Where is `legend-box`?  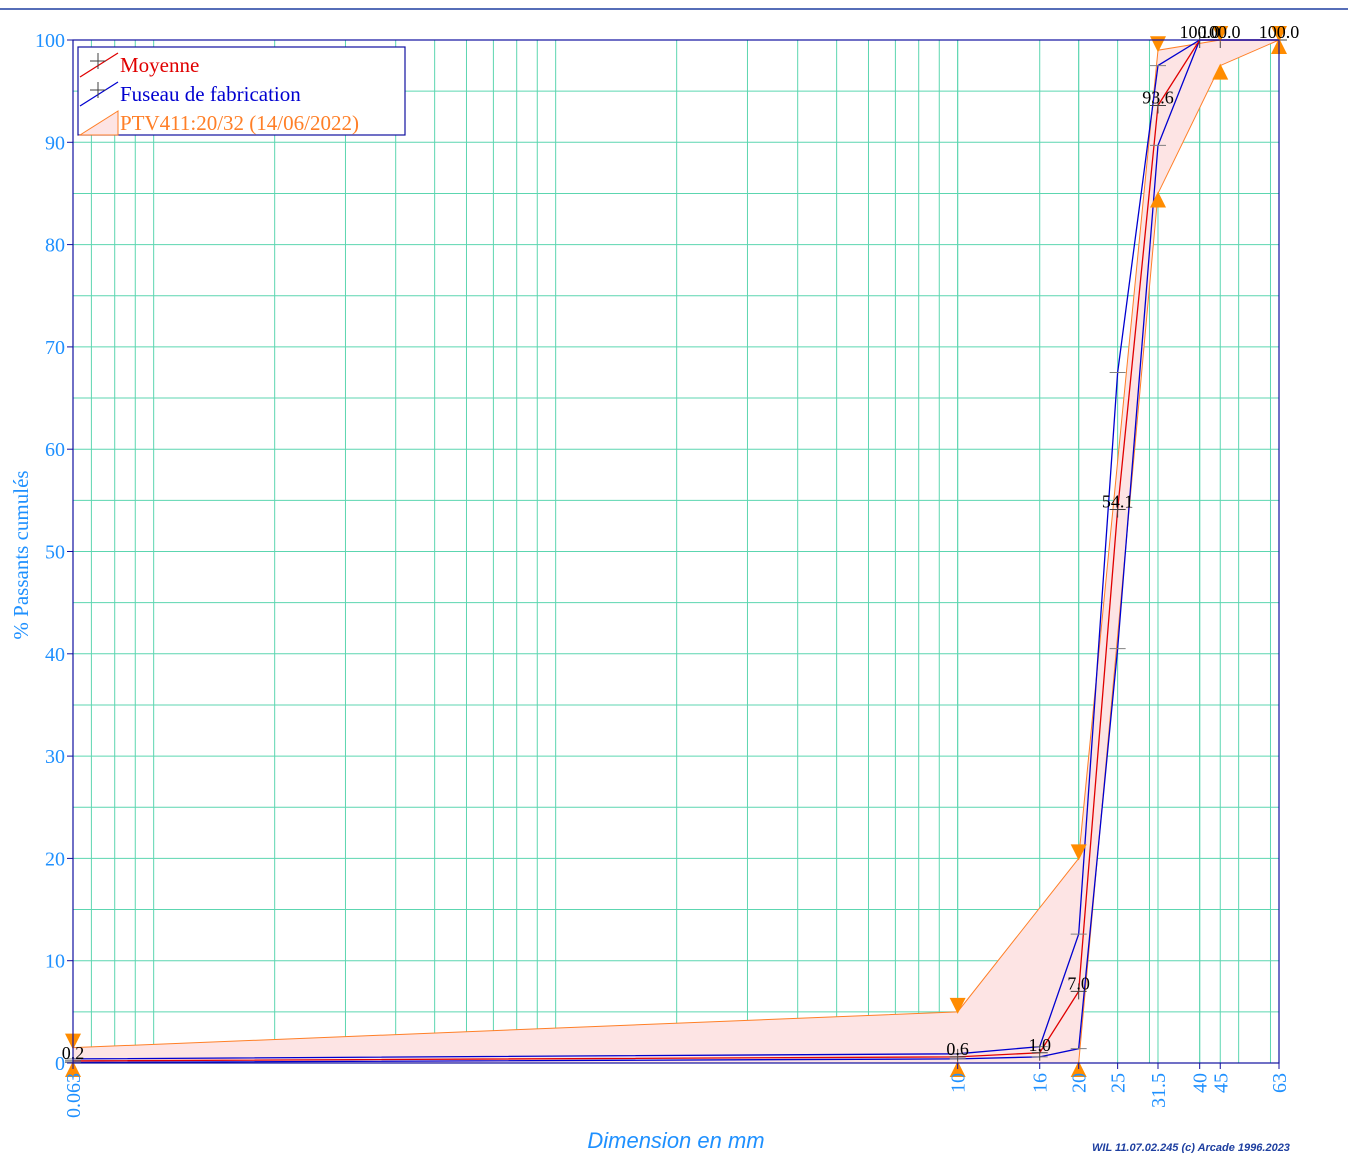 legend-box is located at coordinates (241, 91).